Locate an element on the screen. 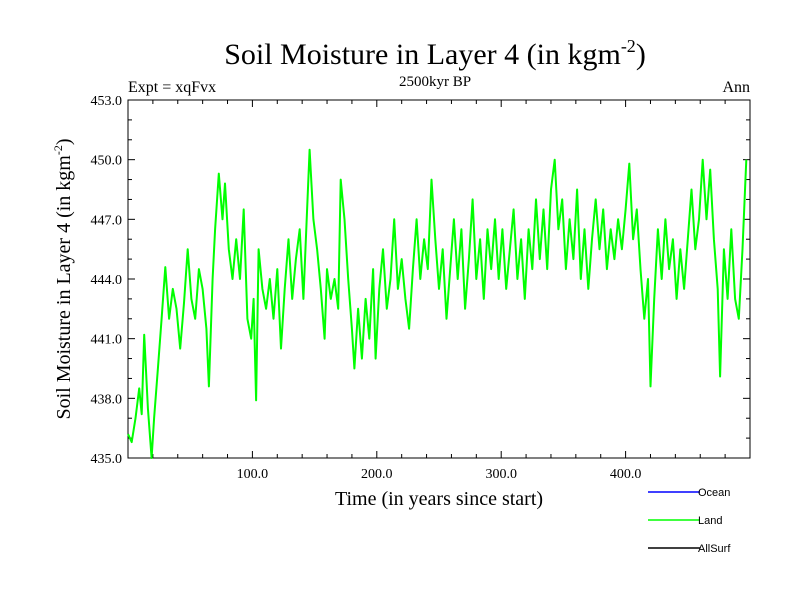 The width and height of the screenshot is (800, 605). y-label-close: ) is located at coordinates (64, 141).